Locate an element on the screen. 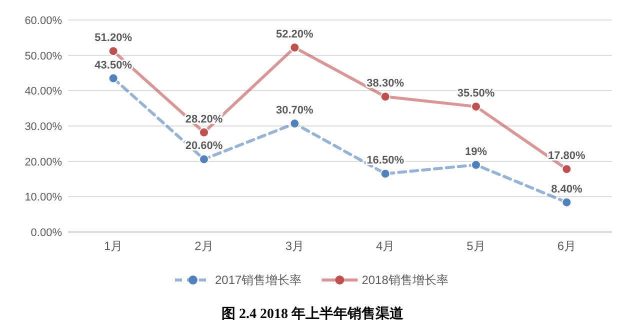  y-tick-label: 60.00% is located at coordinates (43, 21).